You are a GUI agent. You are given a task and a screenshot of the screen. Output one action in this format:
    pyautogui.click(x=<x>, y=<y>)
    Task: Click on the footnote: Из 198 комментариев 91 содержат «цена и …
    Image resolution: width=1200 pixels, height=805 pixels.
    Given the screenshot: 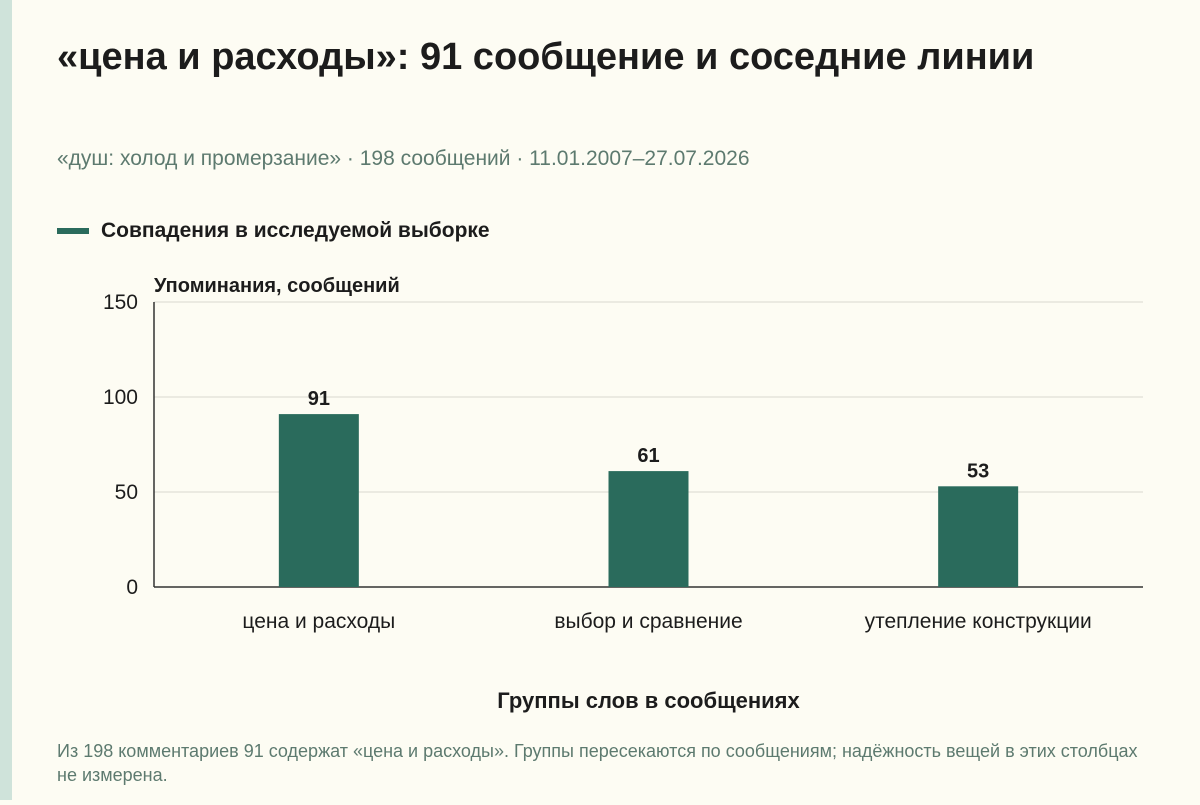 What is the action you would take?
    pyautogui.click(x=597, y=763)
    